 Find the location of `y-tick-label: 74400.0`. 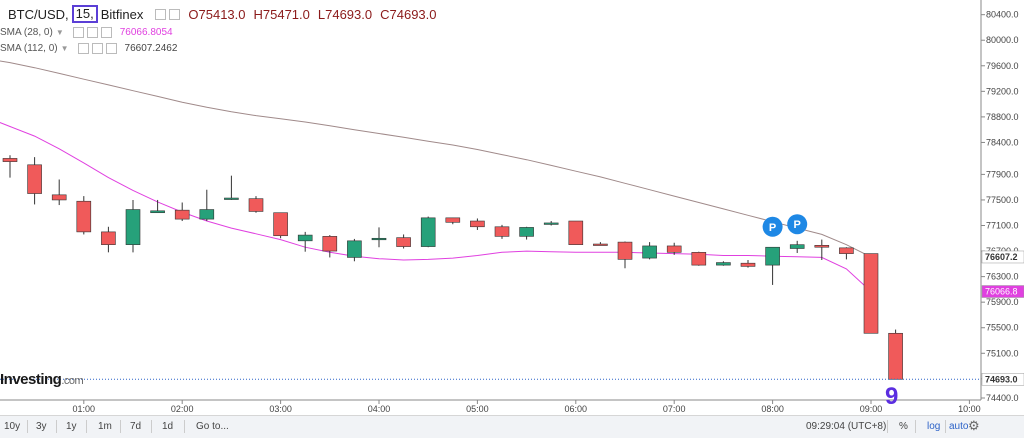

y-tick-label: 74400.0 is located at coordinates (1002, 398).